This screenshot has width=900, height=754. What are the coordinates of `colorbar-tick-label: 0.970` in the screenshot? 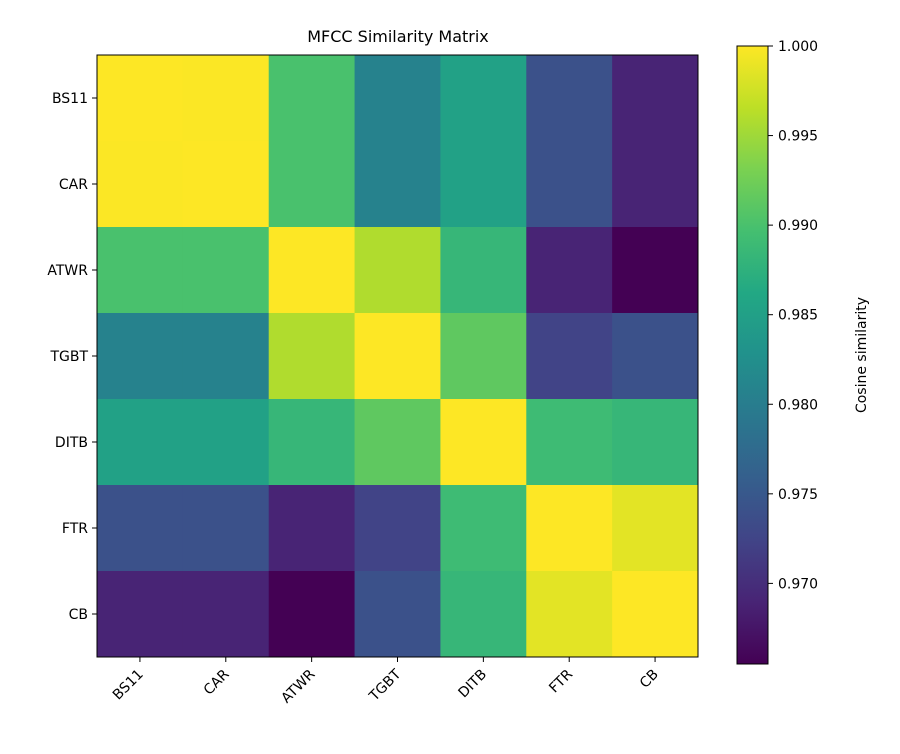 It's located at (798, 584).